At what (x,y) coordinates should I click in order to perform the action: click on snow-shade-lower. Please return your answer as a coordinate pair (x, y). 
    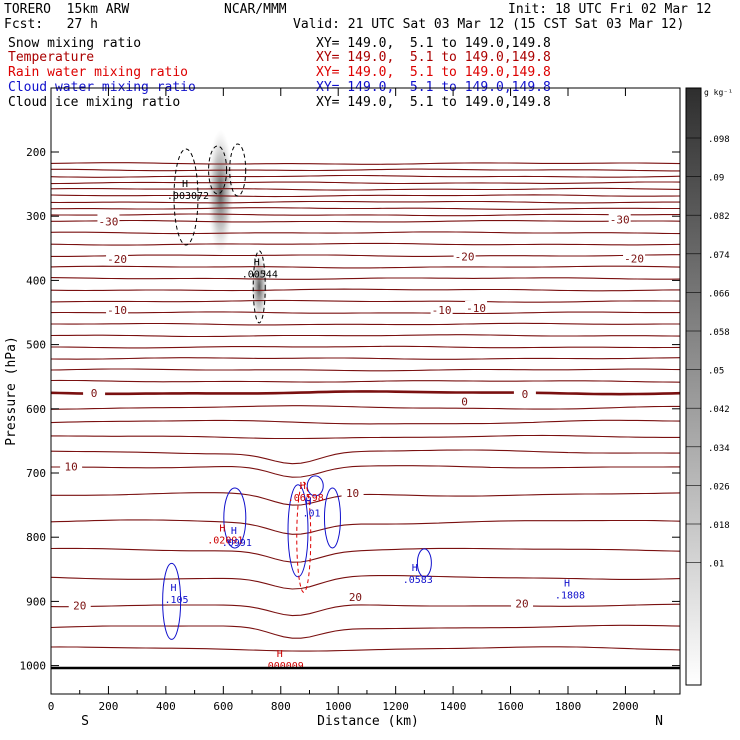
    Looking at the image, I should click on (259, 286).